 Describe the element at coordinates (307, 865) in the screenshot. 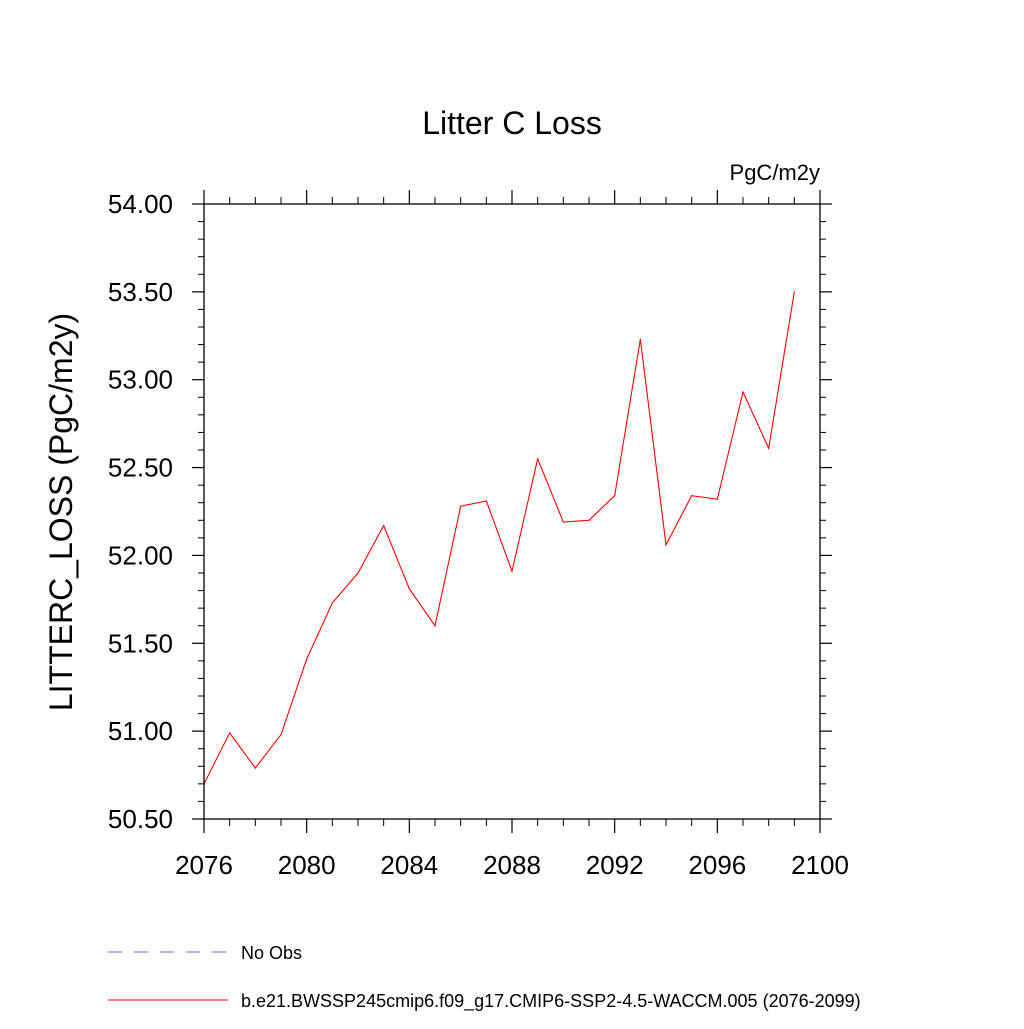

I see `x-tick-label: 2080` at that location.